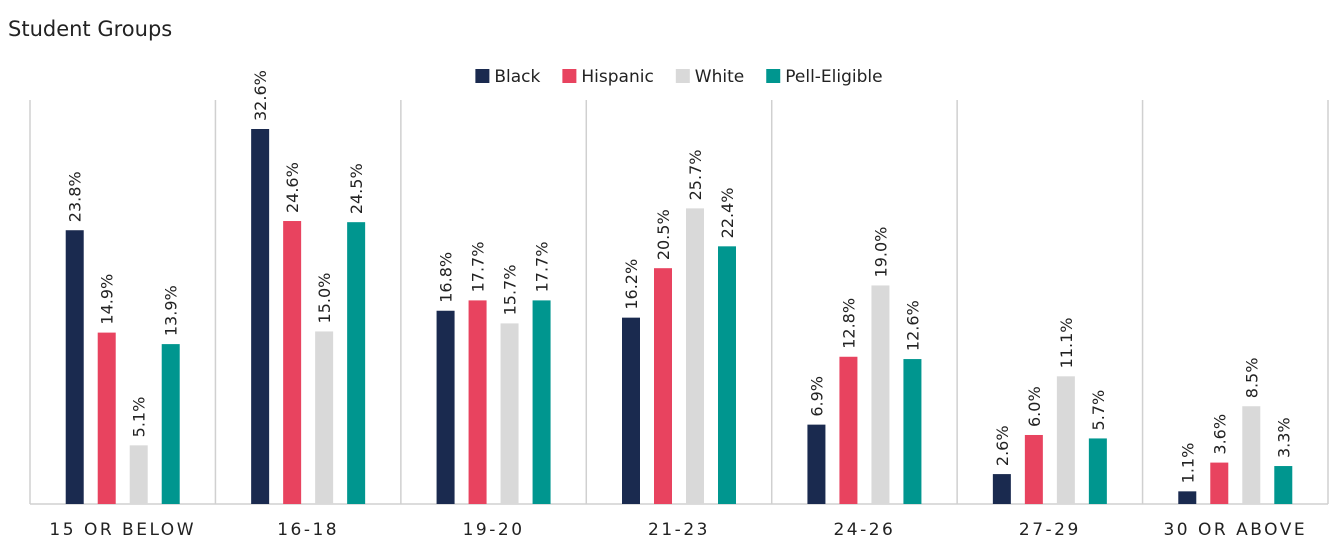  I want to click on value-label: 12.8%, so click(848, 323).